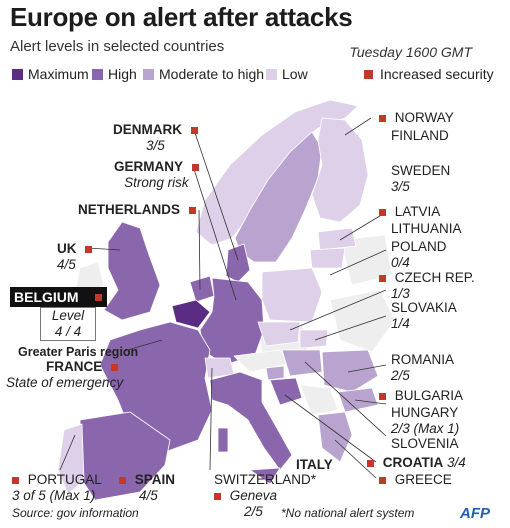 The height and width of the screenshot is (528, 510). I want to click on label-denmark: DENMARK 3/5, so click(155, 138).